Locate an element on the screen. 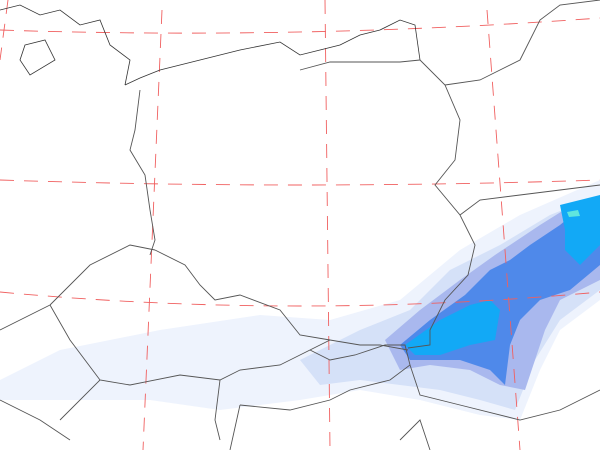 Image resolution: width=600 pixels, height=450 pixels. poland-west-border is located at coordinates (142, 172).